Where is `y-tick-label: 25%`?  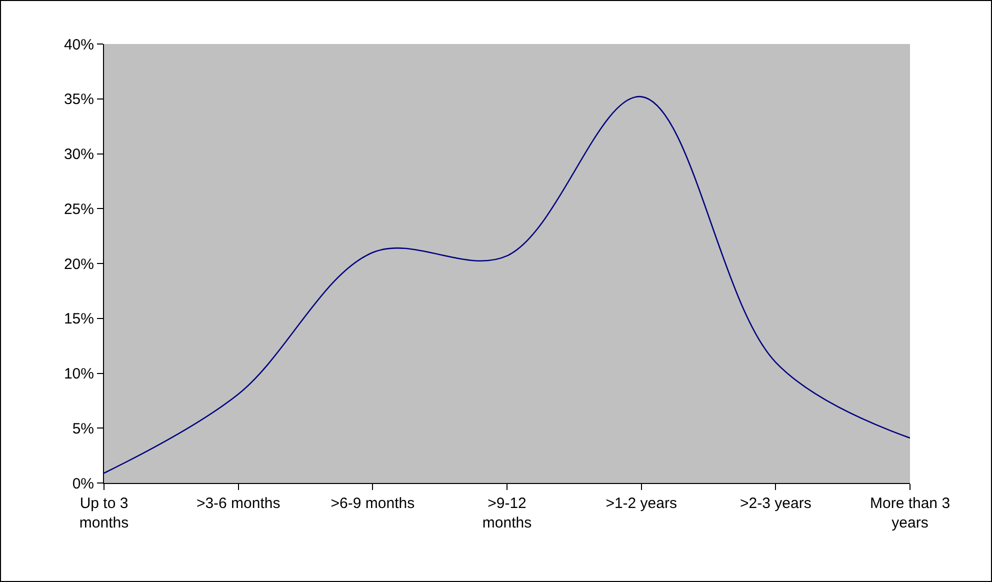 y-tick-label: 25% is located at coordinates (79, 209).